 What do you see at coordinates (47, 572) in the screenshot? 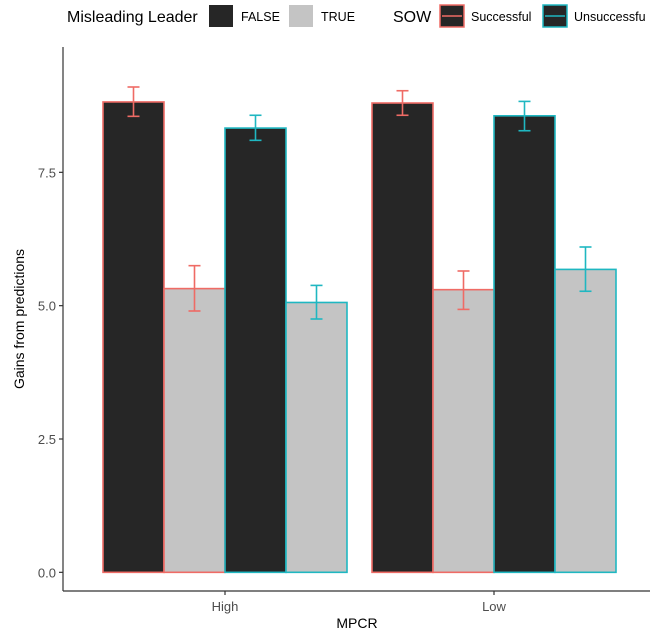
I see `y-tick-label: 0.0` at bounding box center [47, 572].